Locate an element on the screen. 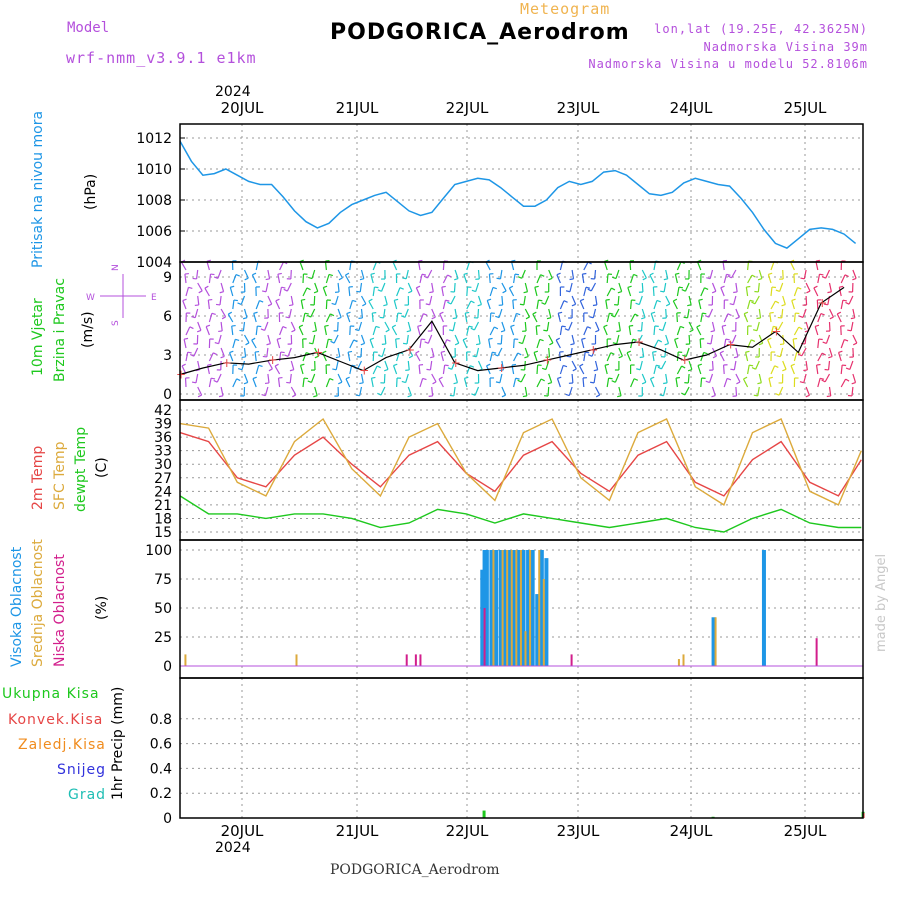 This screenshot has width=900, height=900. wind-gust-marker: + is located at coordinates (593, 350).